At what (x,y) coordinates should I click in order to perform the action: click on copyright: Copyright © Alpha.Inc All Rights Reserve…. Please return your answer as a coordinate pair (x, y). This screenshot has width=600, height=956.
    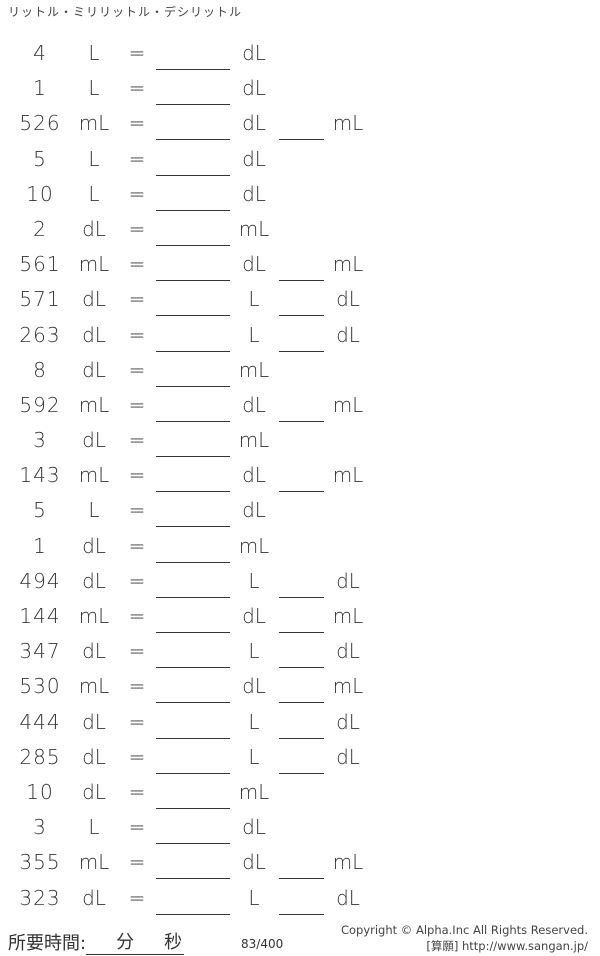
    Looking at the image, I should click on (464, 938).